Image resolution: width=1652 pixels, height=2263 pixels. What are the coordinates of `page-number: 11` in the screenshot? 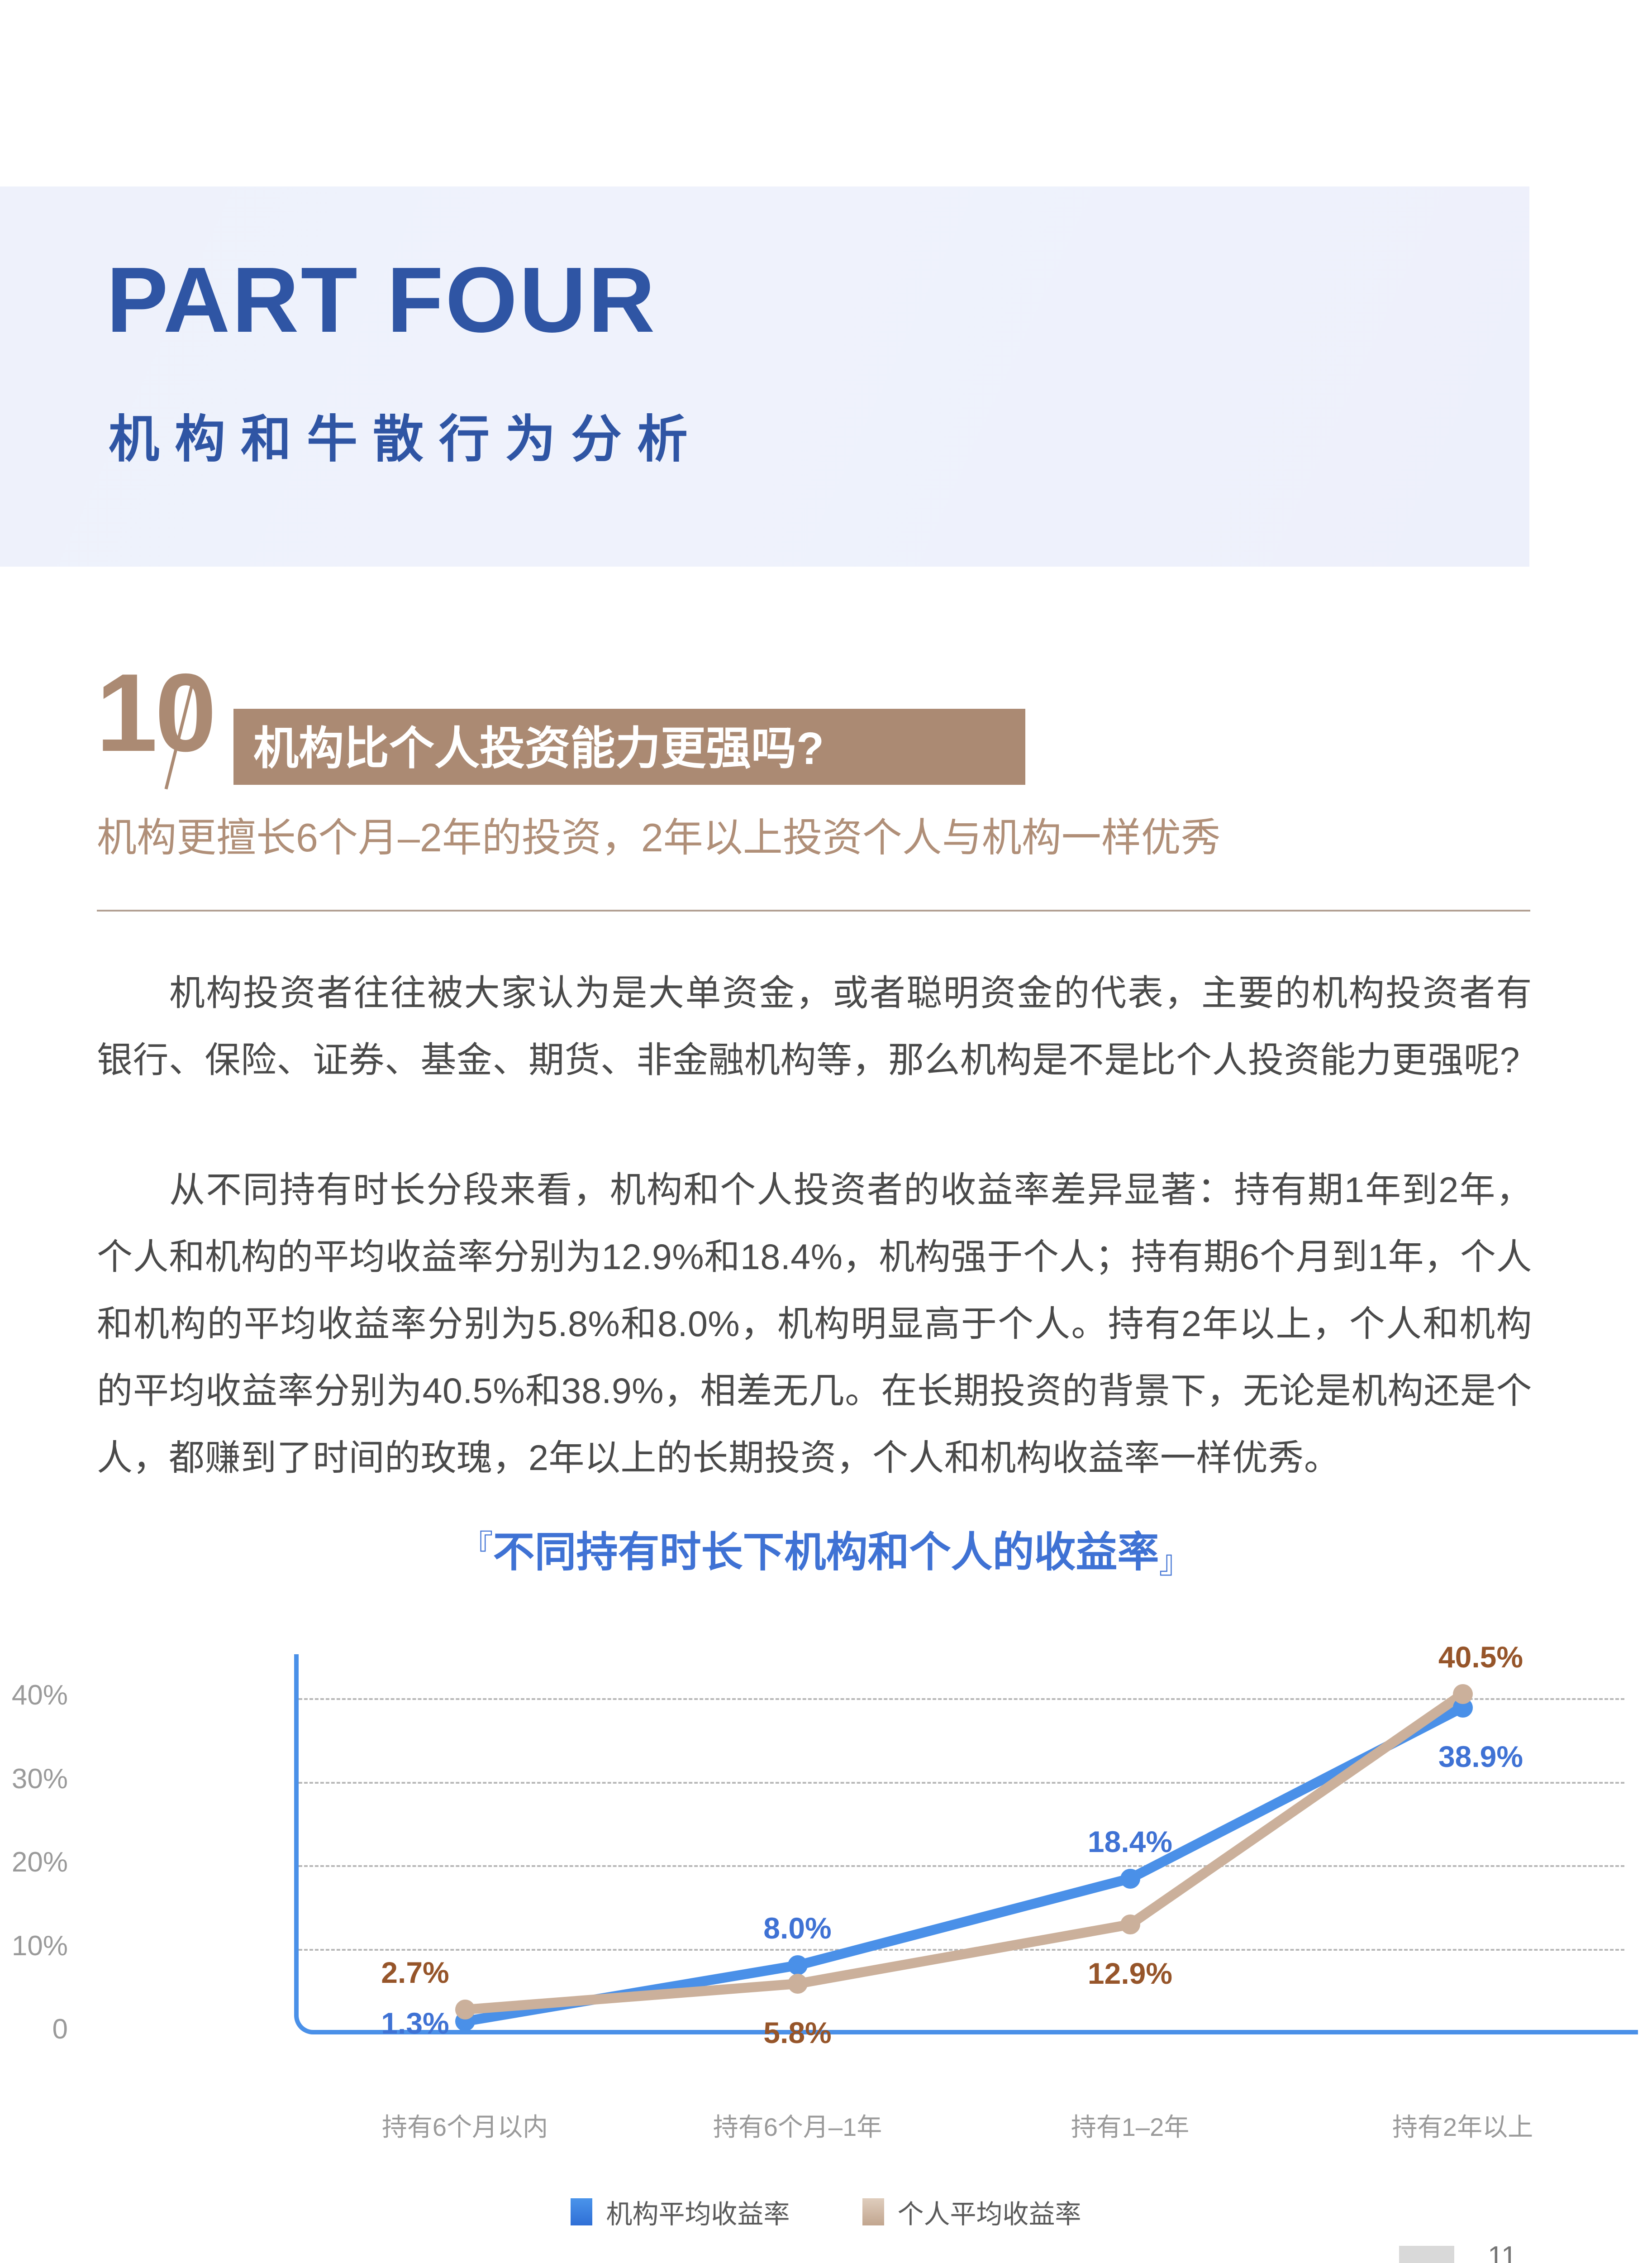 It's located at (1502, 2252).